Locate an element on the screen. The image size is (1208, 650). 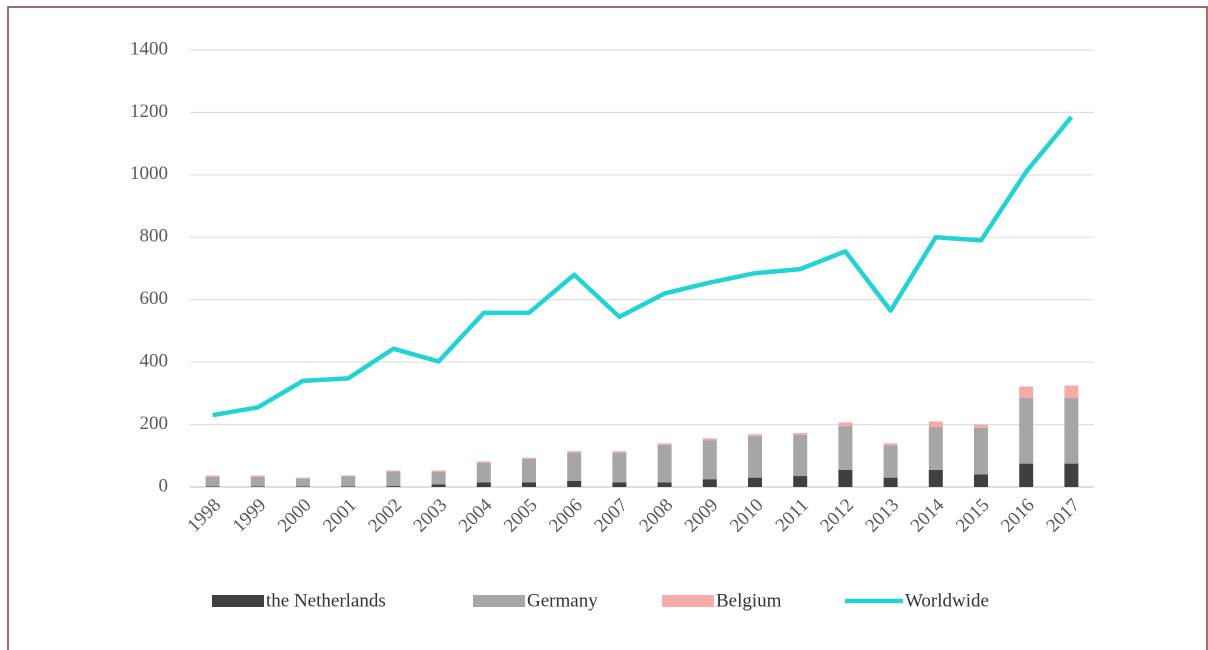
x-tick-label: 2010 is located at coordinates (747, 516).